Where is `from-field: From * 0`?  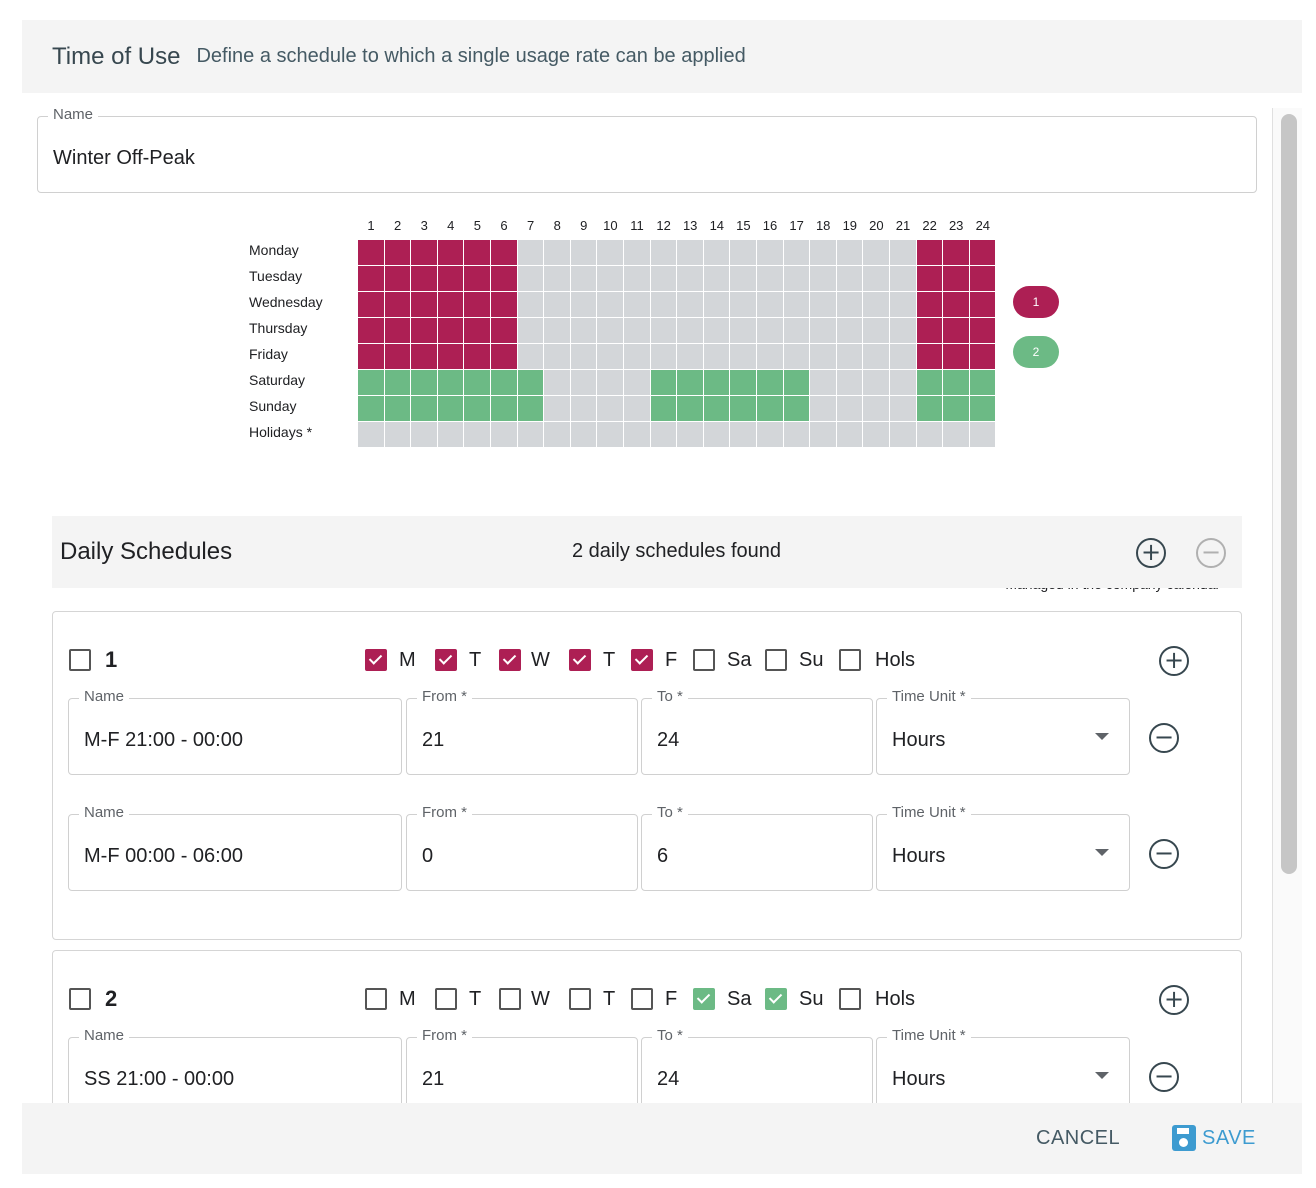 from-field: From * 0 is located at coordinates (522, 847).